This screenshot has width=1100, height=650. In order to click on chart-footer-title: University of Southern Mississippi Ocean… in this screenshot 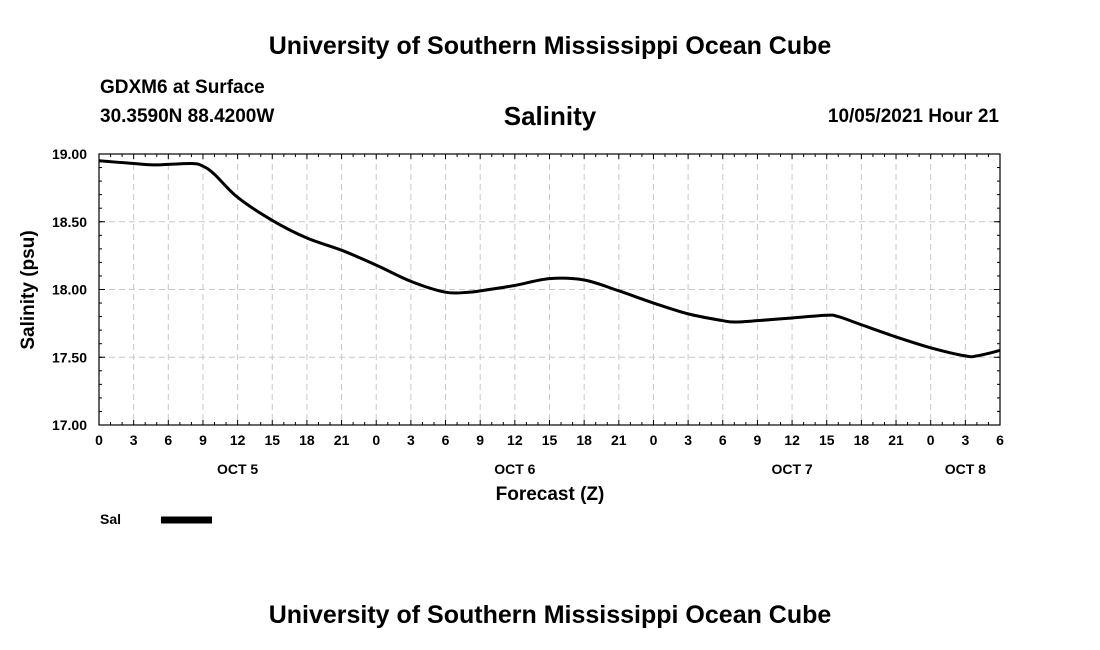, I will do `click(550, 615)`.